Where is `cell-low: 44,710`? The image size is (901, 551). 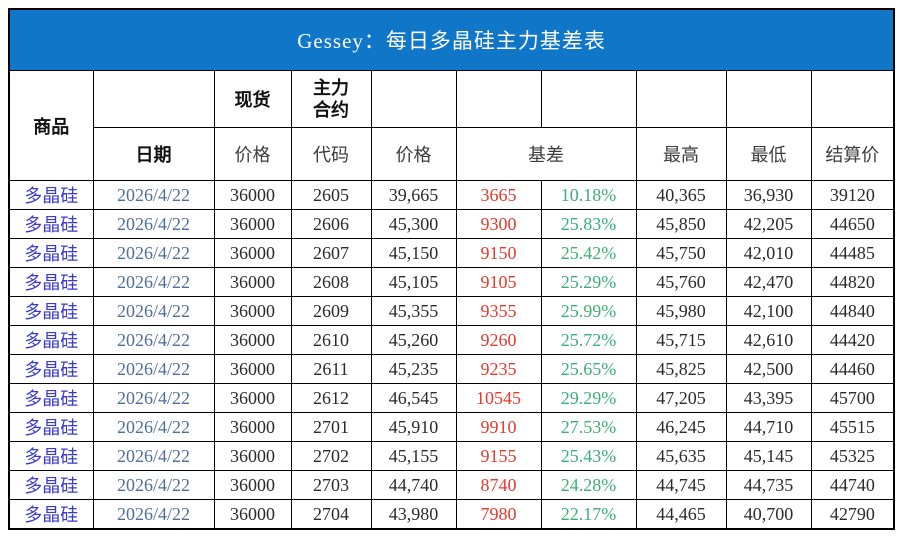 cell-low: 44,710 is located at coordinates (768, 427).